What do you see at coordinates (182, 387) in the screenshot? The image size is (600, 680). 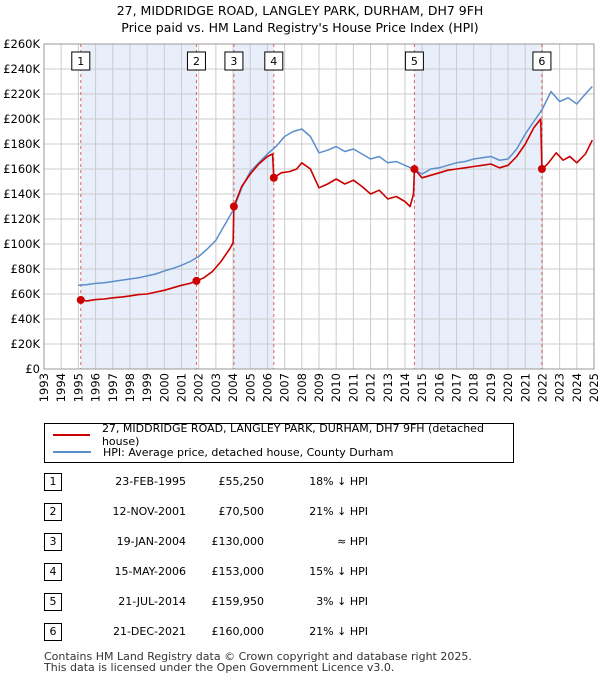 I see `x-tick-label: 2001` at bounding box center [182, 387].